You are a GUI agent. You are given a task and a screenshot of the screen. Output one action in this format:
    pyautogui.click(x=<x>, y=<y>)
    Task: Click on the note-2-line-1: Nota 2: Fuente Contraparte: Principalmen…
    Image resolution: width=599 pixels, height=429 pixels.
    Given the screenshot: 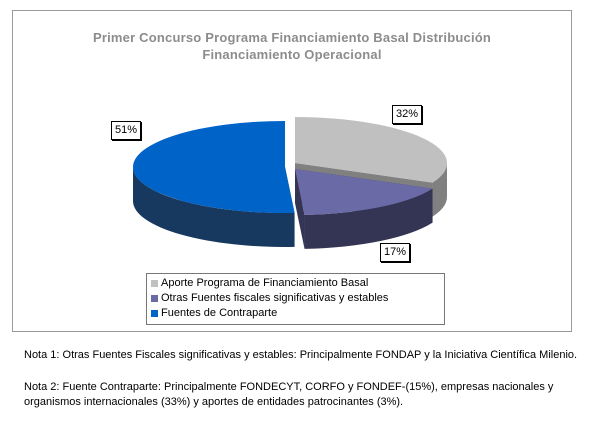 What is the action you would take?
    pyautogui.click(x=289, y=387)
    